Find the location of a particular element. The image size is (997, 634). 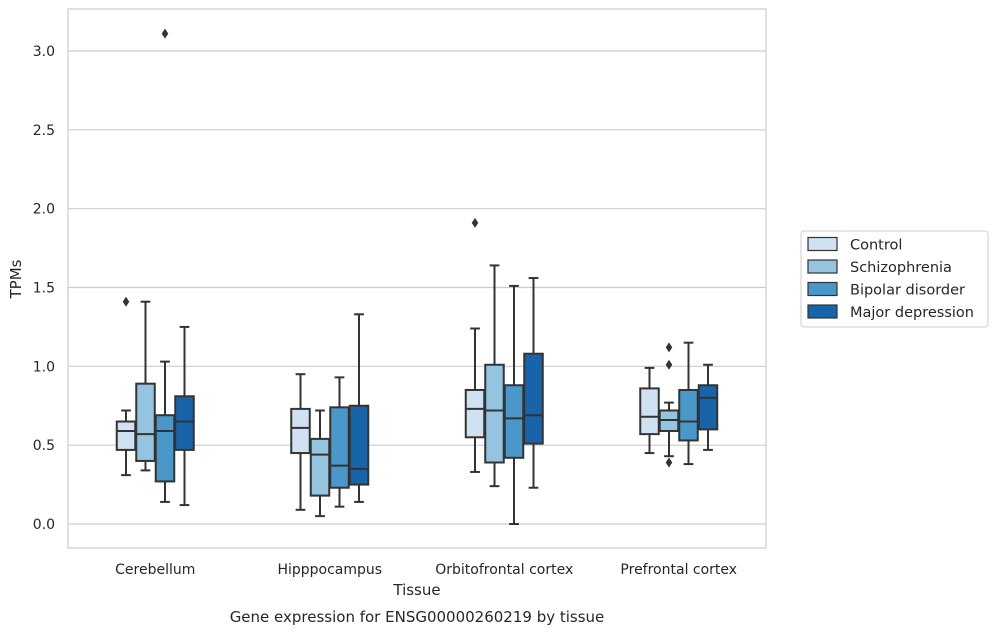

legend-frame is located at coordinates (894, 279).